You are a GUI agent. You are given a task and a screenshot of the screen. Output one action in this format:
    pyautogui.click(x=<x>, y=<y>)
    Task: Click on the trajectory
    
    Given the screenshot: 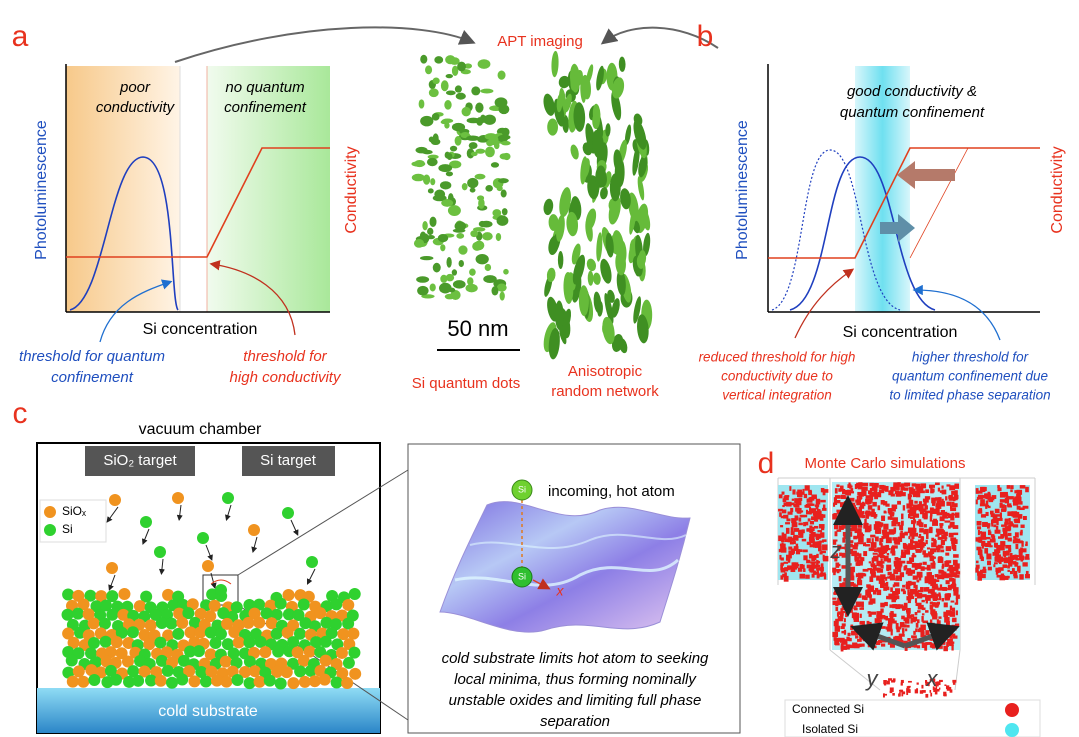 What is the action you would take?
    pyautogui.click(x=146, y=536)
    